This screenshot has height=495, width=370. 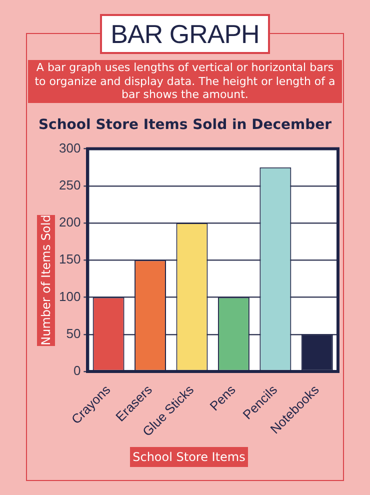 I want to click on y-tick-label: 250, so click(x=69, y=184).